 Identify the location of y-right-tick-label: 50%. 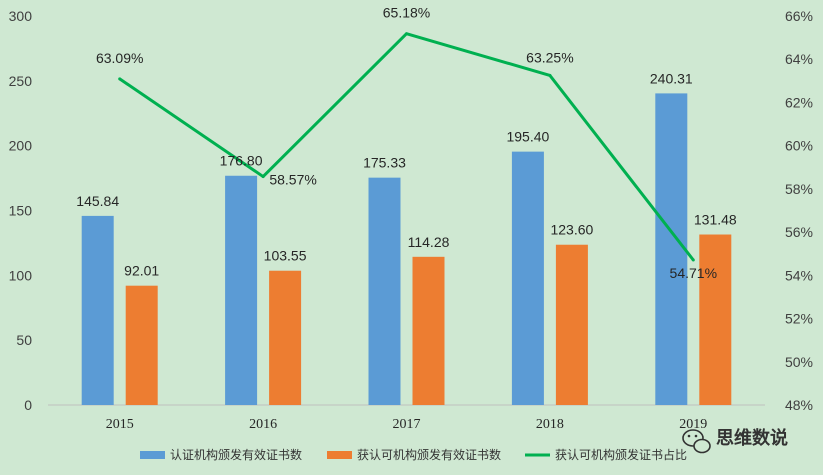
(799, 362).